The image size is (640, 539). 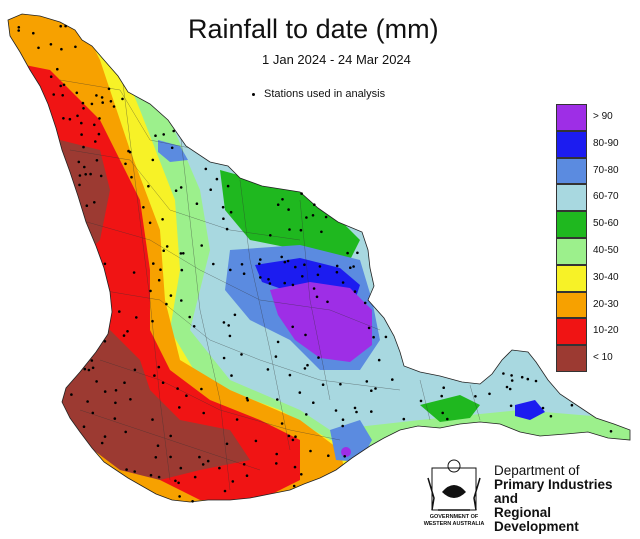 I want to click on station-dot-icon, so click(x=253, y=94).